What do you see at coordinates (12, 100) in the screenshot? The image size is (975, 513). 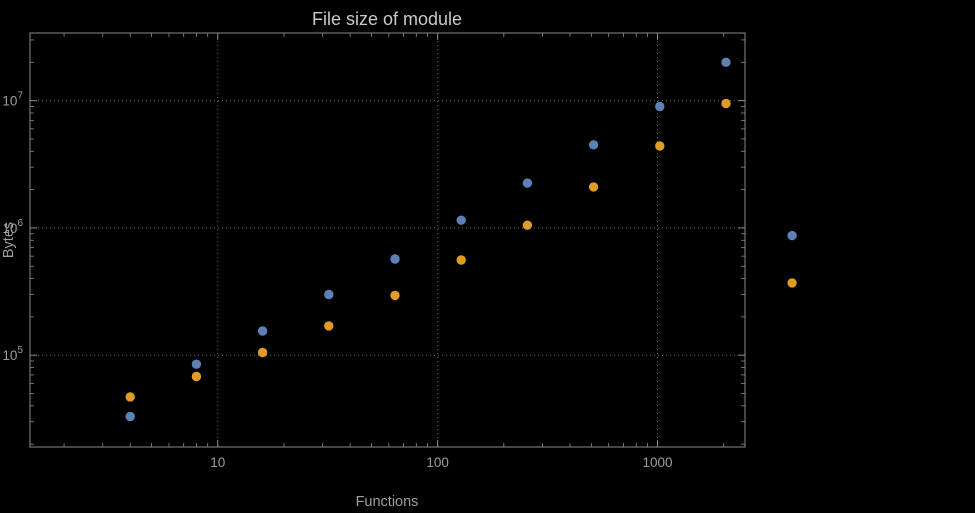 I see `y-tick-label: 10⁷` at bounding box center [12, 100].